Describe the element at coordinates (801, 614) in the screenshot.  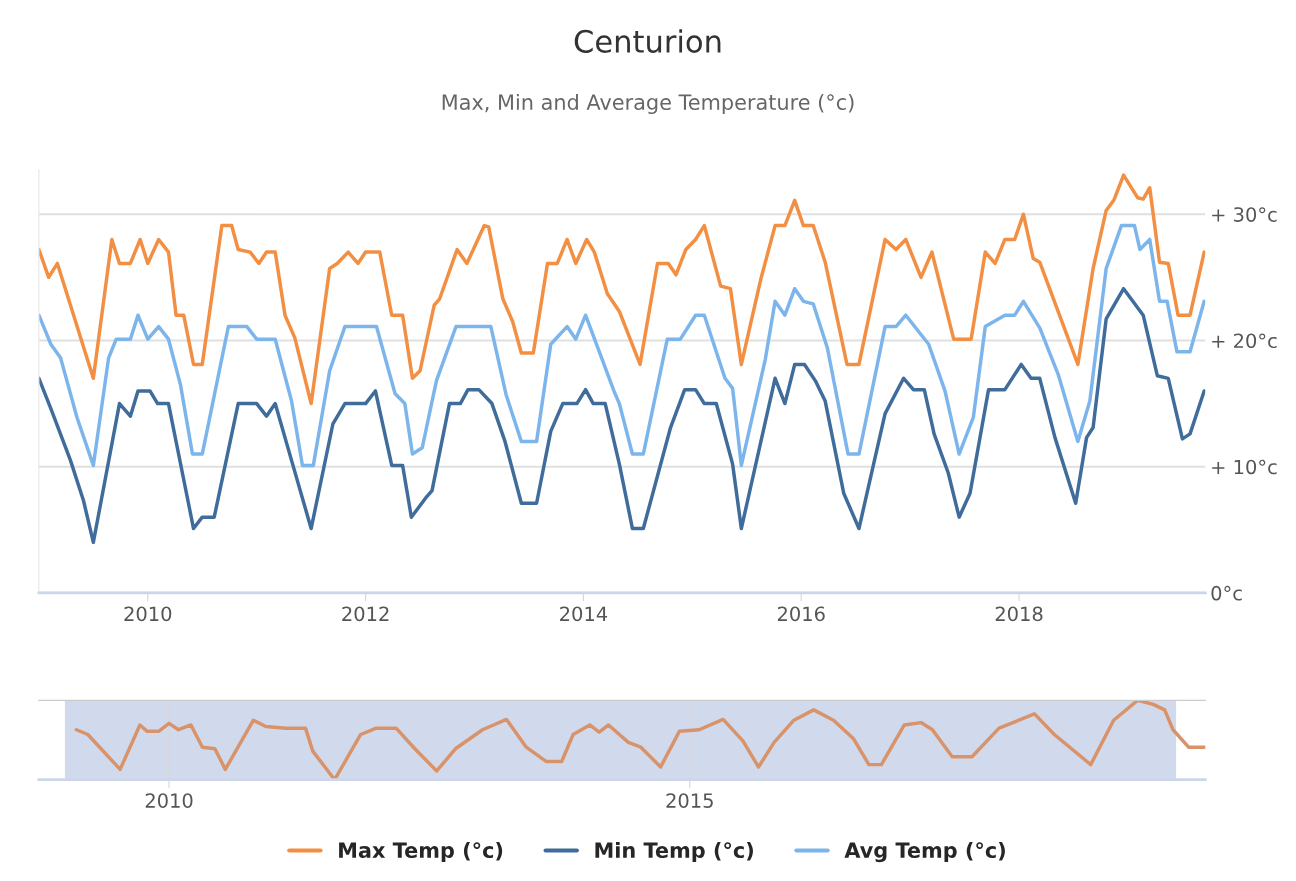
I see `x-tick-label: 2016` at that location.